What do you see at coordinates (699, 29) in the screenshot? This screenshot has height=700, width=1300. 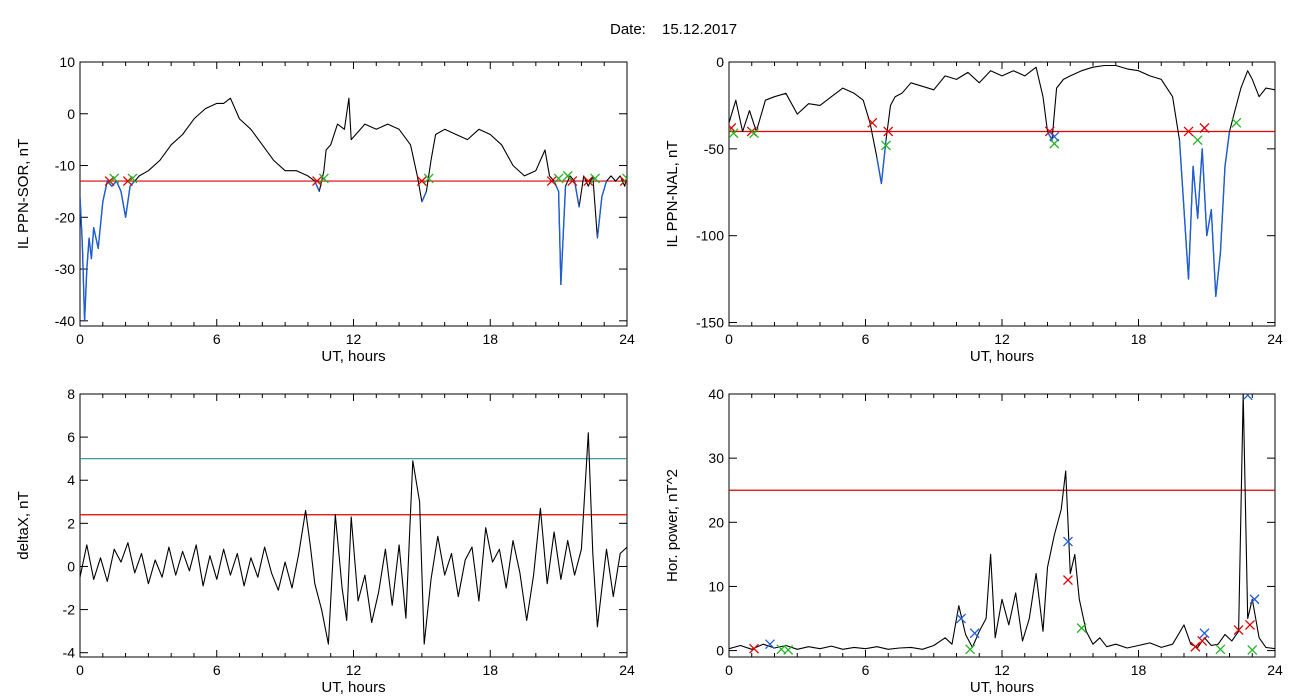 I see `date-value: 15.12.2017` at bounding box center [699, 29].